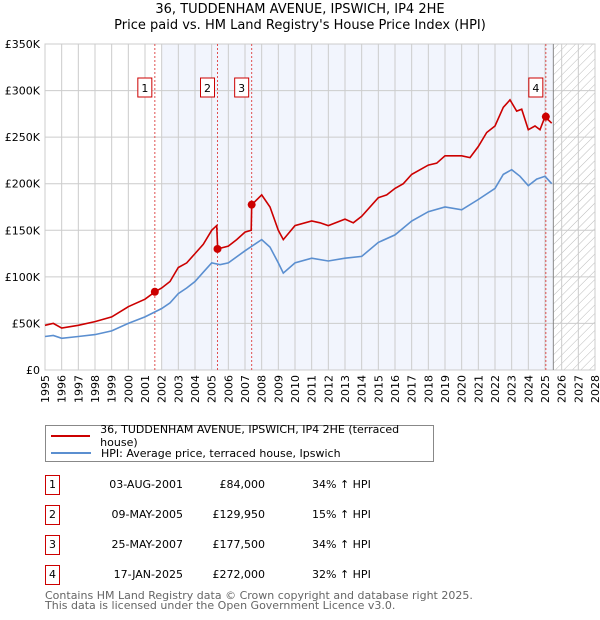  I want to click on x-tick-label: 2012, so click(328, 389).